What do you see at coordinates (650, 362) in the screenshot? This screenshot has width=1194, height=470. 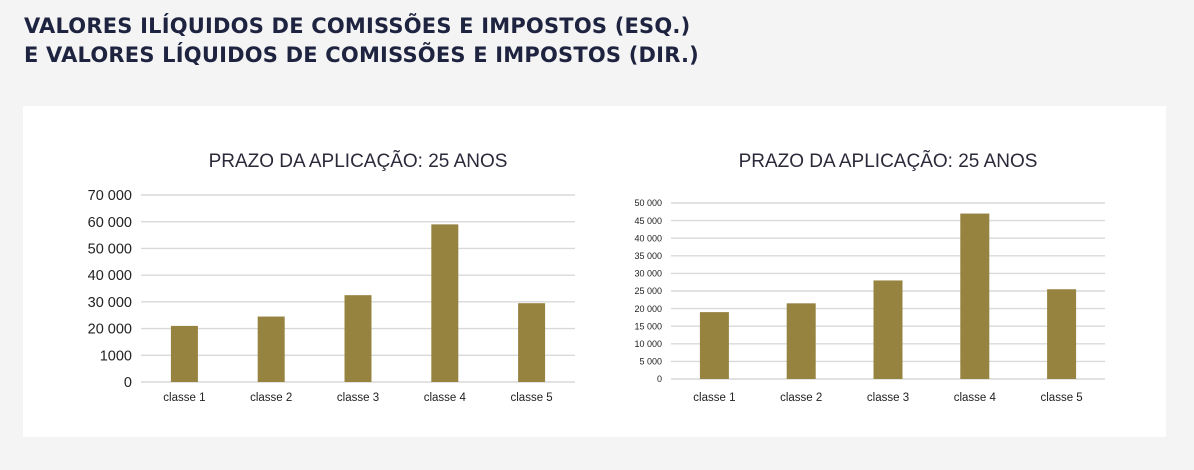 I see `y-tick-label: 5 000` at bounding box center [650, 362].